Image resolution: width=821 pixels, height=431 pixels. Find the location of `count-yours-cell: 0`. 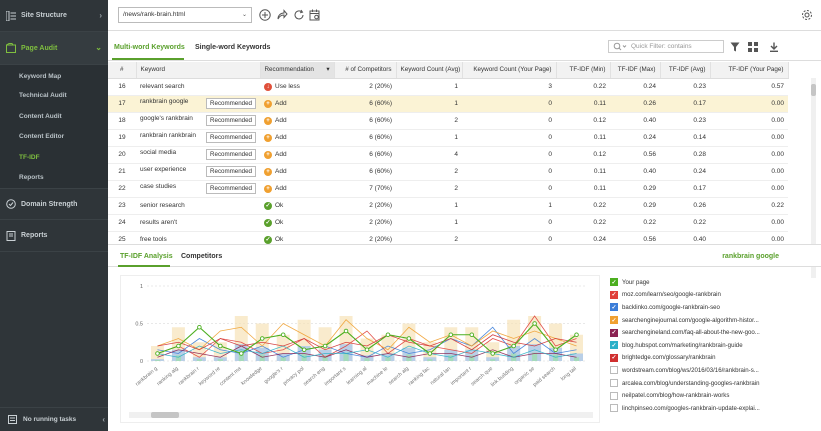

count-yours-cell: 0 is located at coordinates (509, 138).